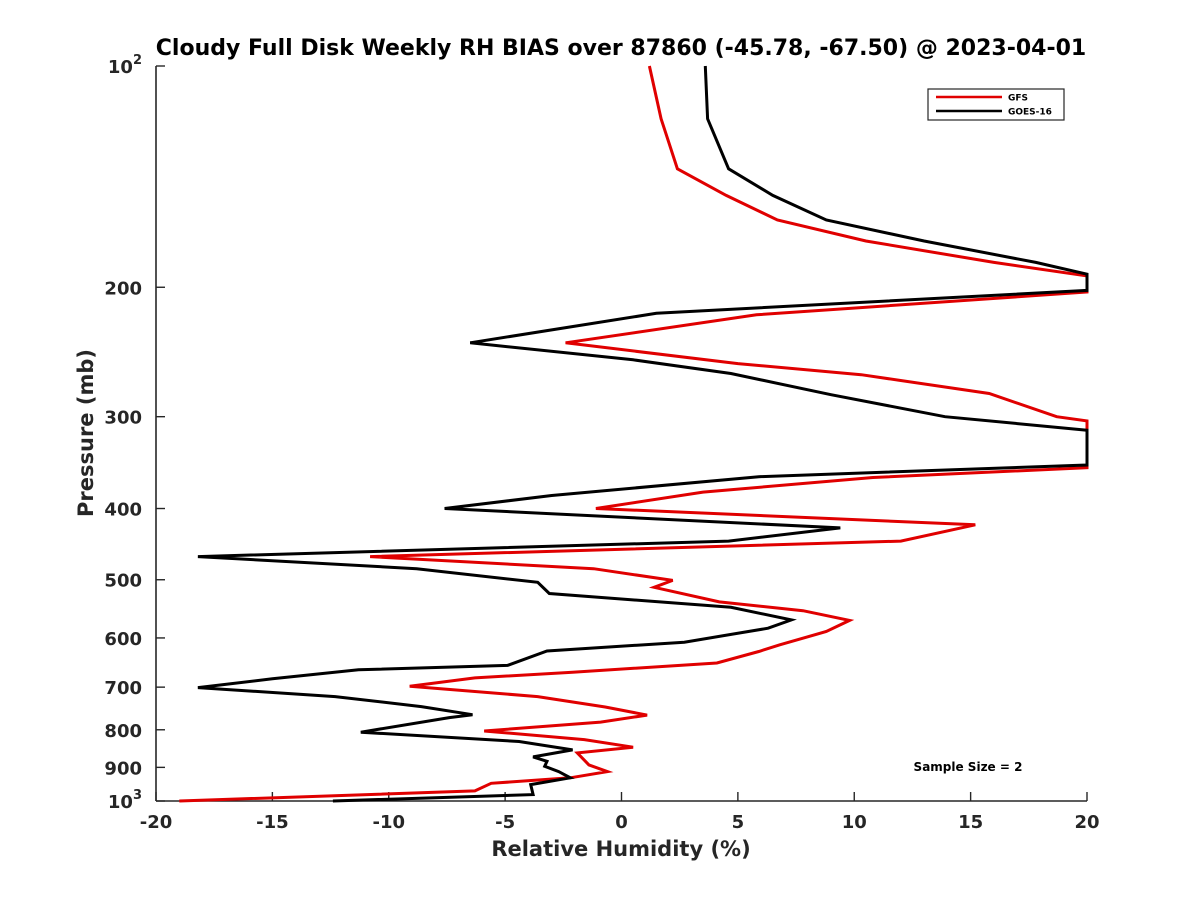 The height and width of the screenshot is (900, 1200). What do you see at coordinates (123, 688) in the screenshot?
I see `y-tick-label: 700` at bounding box center [123, 688].